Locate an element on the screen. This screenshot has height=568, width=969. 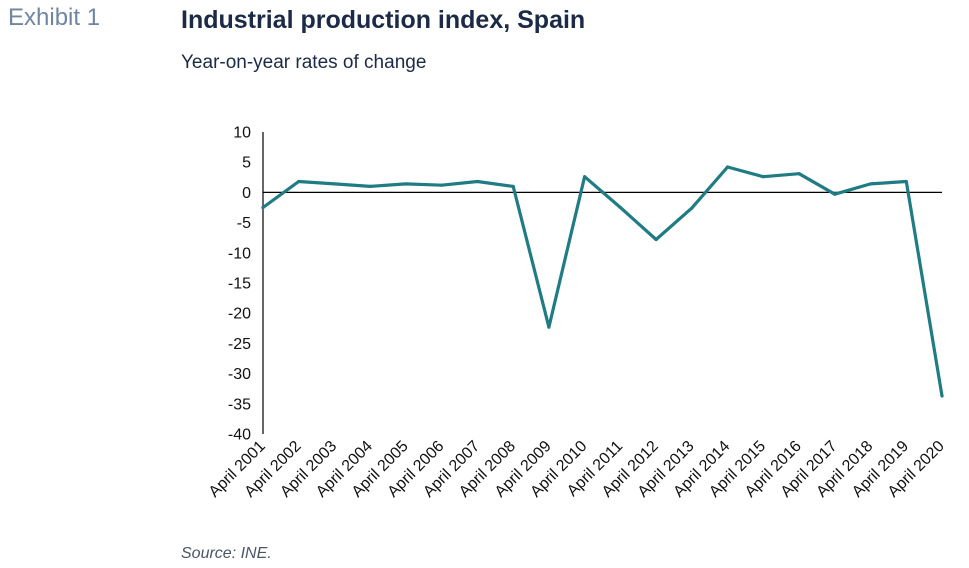
y-tick-label: 10 is located at coordinates (242, 133).